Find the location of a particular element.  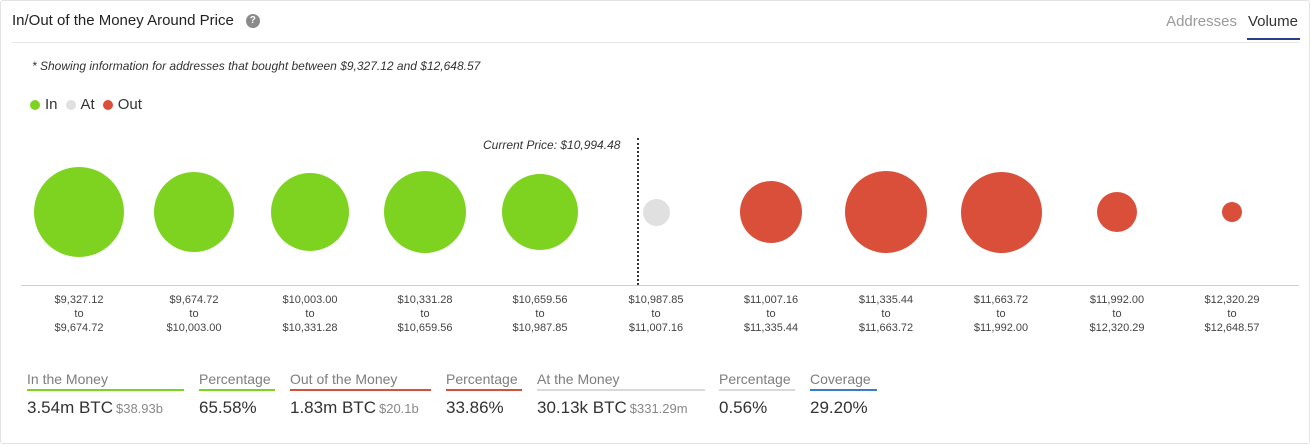

range-label: $11,007.16 to $11,335.44 is located at coordinates (771, 314).